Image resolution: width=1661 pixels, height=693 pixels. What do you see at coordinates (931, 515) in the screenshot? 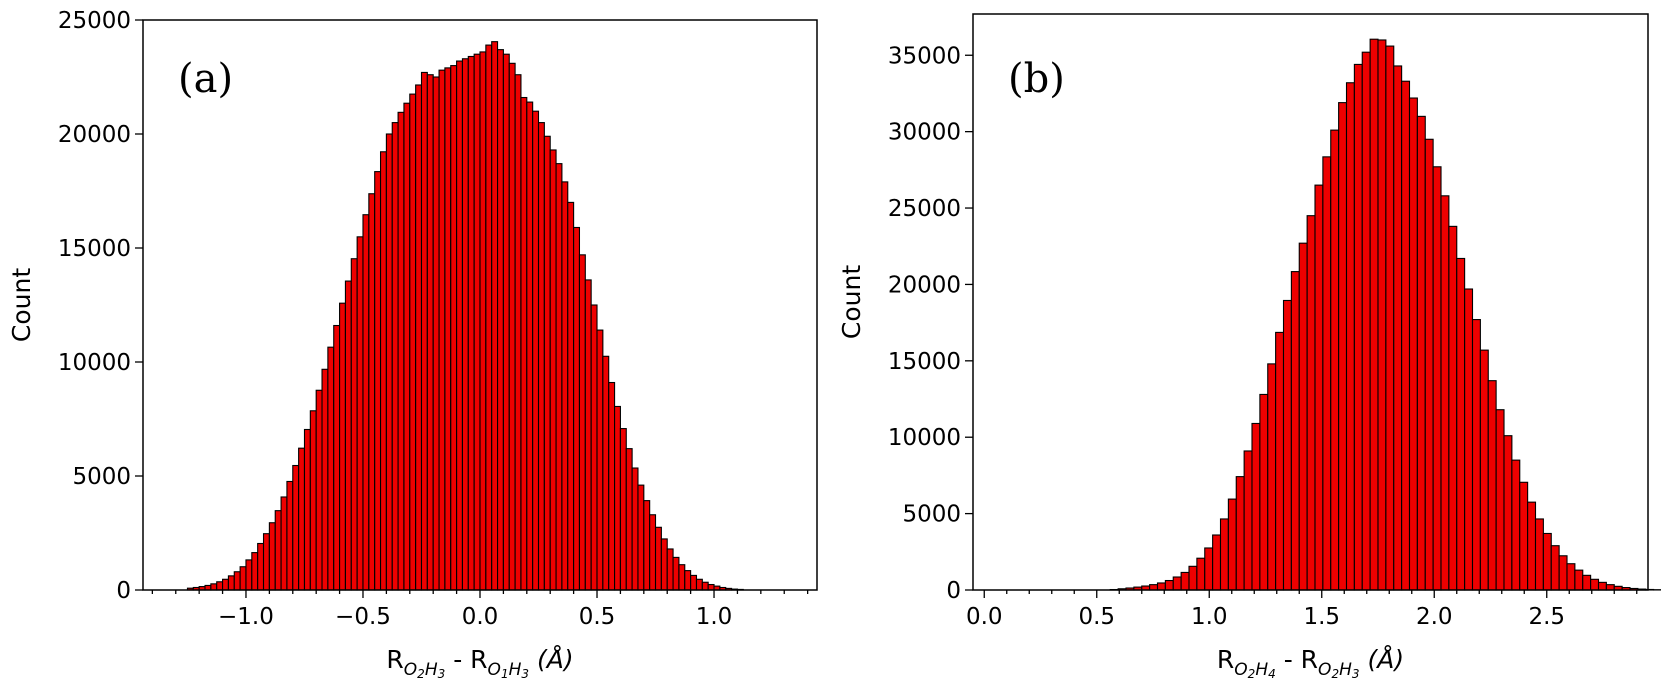
I see `y-tick-label: 5000` at bounding box center [931, 515].